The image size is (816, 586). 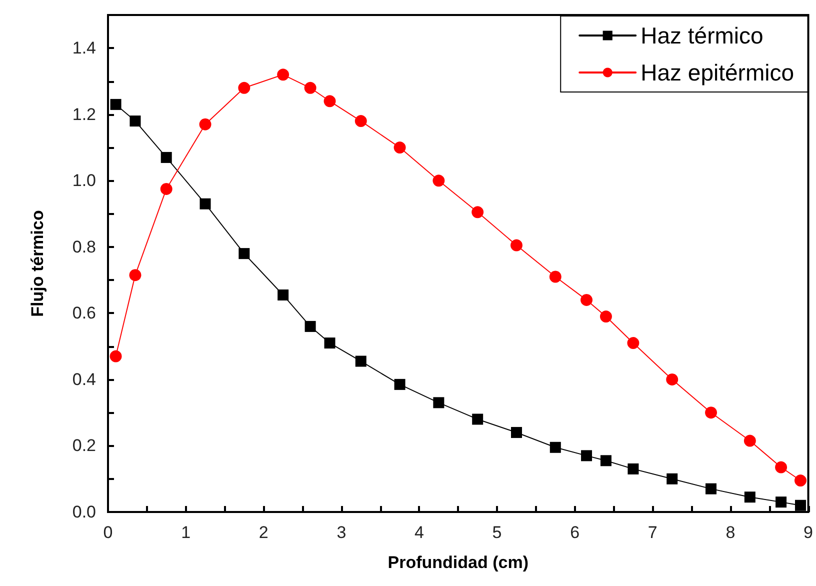 I want to click on y-tick-label: 1.4, so click(x=84, y=48).